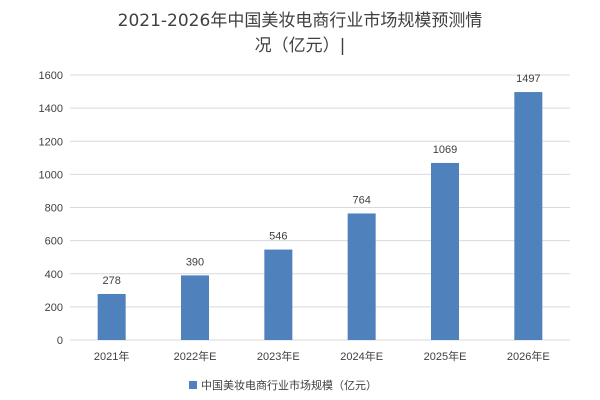 The image size is (600, 400). Describe the element at coordinates (51, 142) in the screenshot. I see `y-tick-label: 1200` at that location.